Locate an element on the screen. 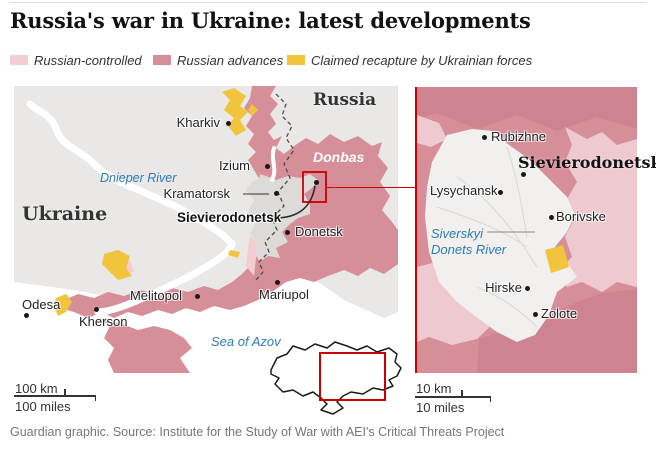  top-rule is located at coordinates (328, 2).